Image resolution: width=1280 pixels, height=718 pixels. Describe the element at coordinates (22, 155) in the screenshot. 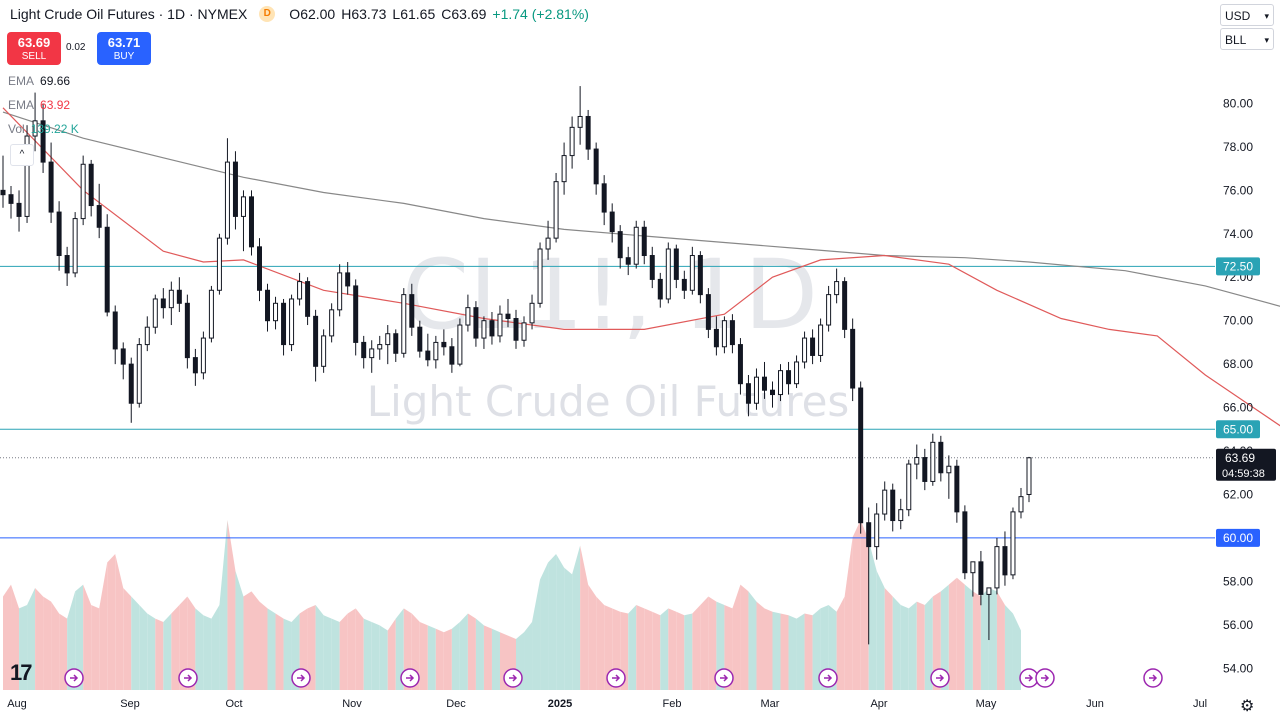

I see `collapse-indicators-button: ^` at that location.